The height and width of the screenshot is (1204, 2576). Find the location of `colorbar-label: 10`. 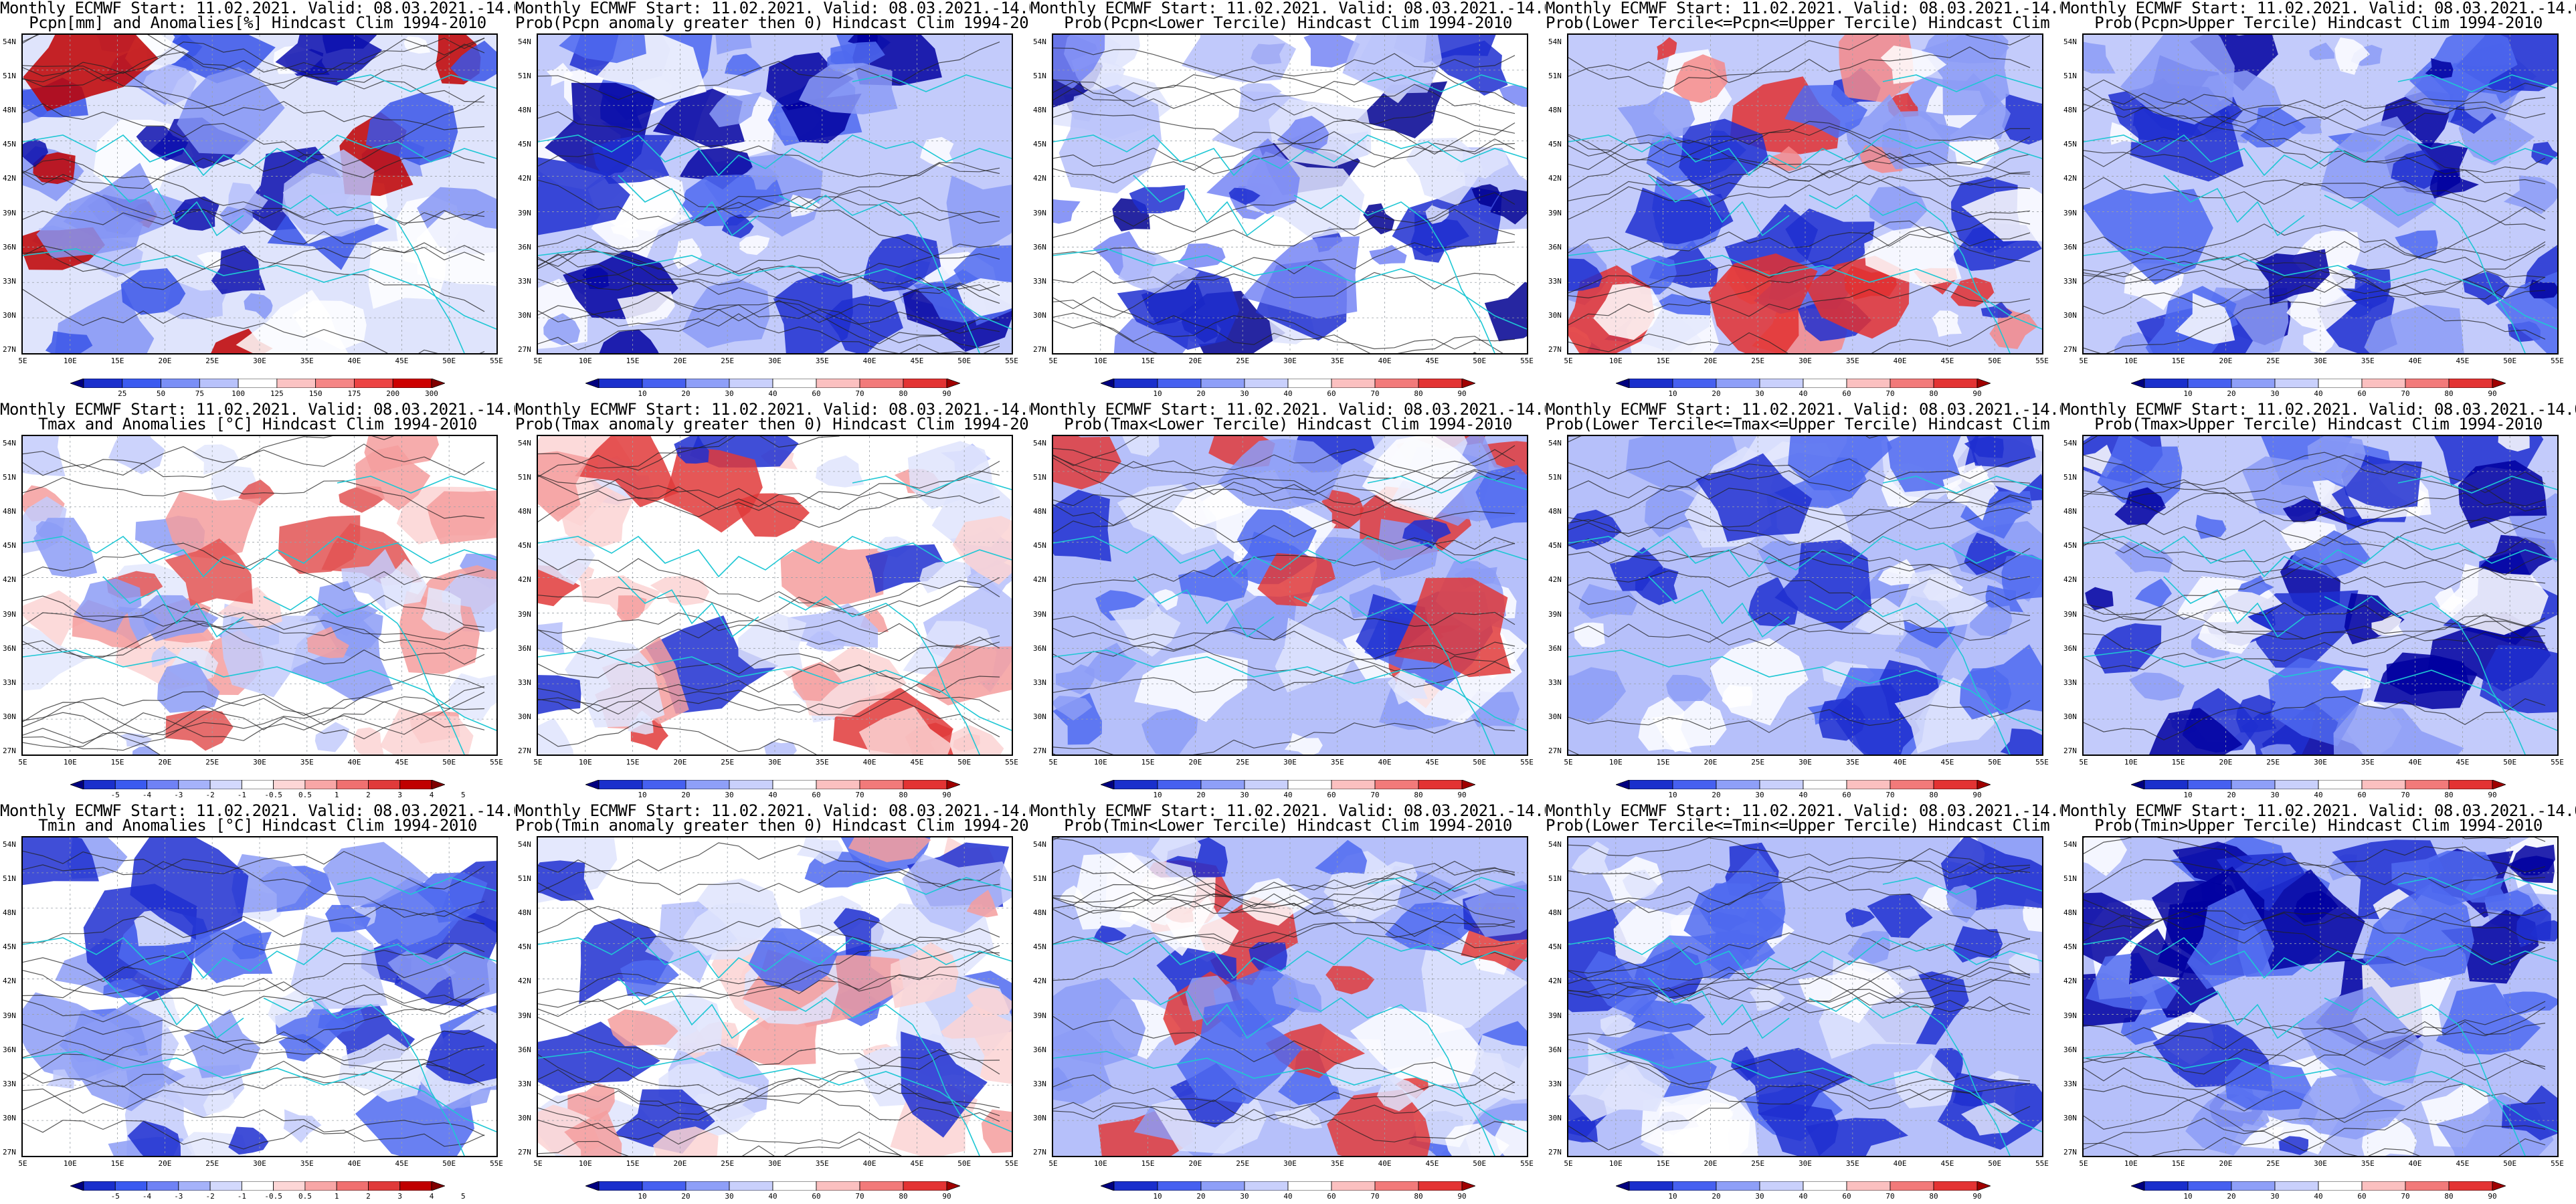

colorbar-label: 10 is located at coordinates (1672, 393).